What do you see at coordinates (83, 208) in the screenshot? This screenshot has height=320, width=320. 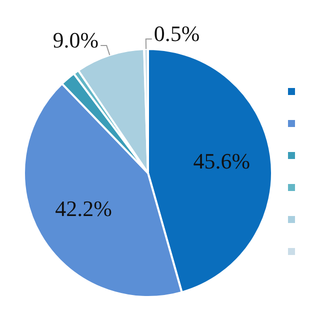 I see `data-label: 42.2%` at bounding box center [83, 208].